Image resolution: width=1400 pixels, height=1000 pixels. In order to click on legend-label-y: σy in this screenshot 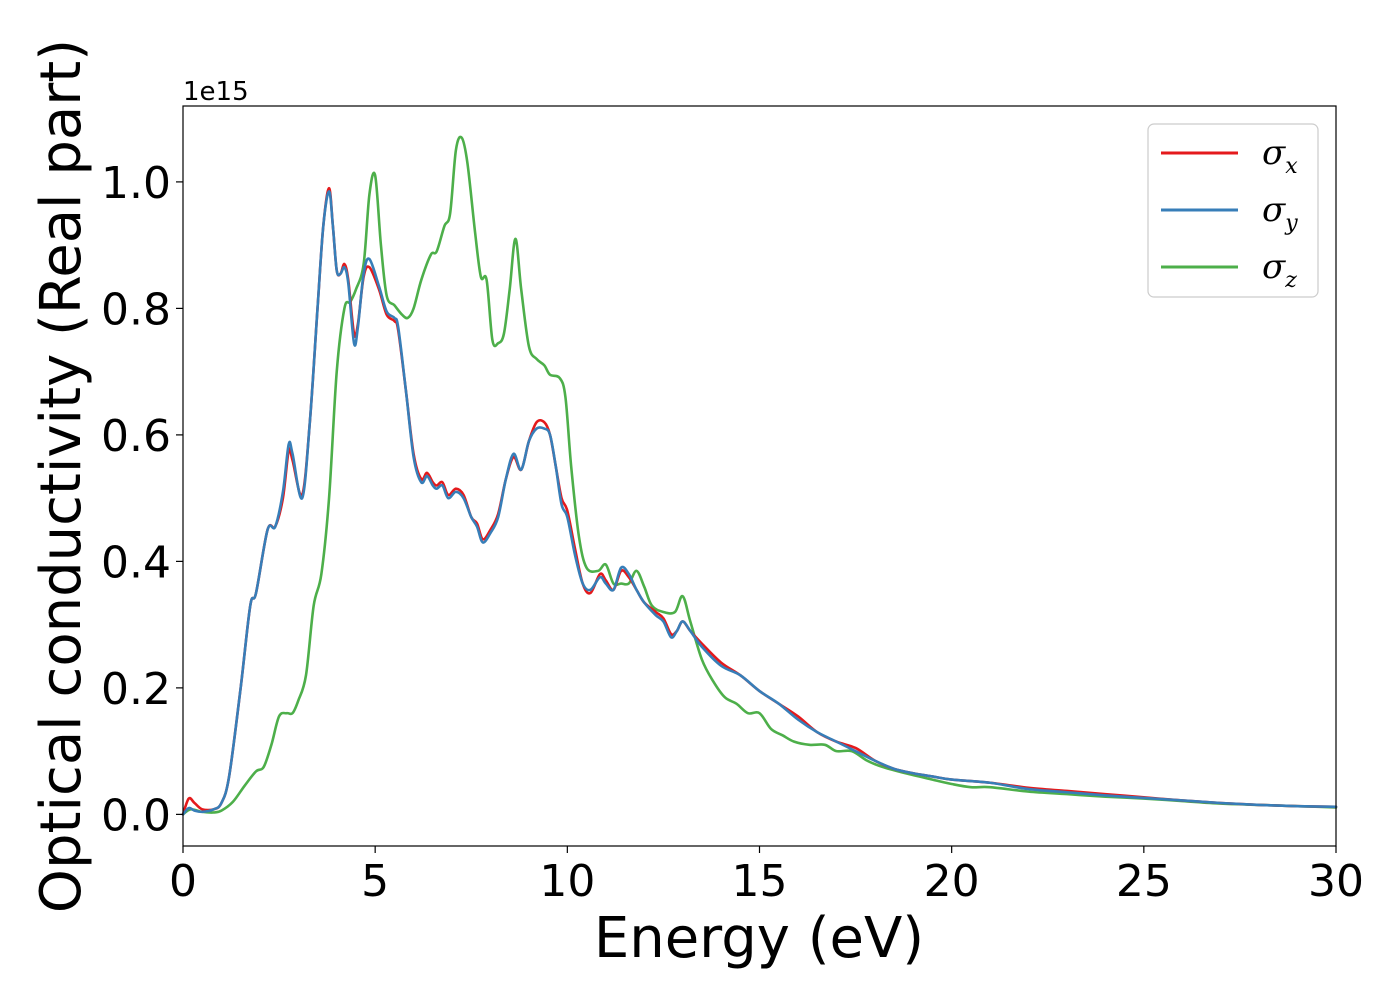, I will do `click(1280, 213)`.